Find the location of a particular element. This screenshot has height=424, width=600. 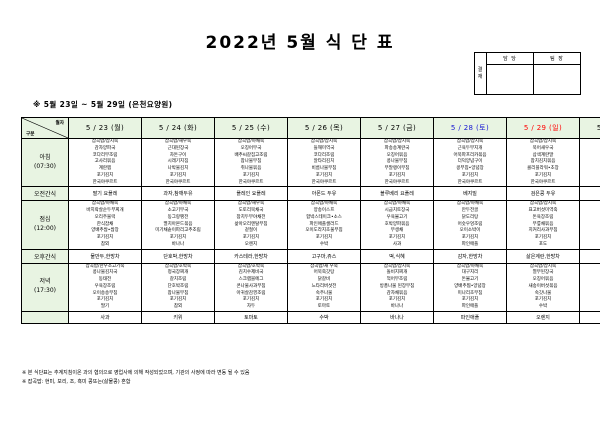

dinner-label-time: (17:30) is located at coordinates (45, 291).